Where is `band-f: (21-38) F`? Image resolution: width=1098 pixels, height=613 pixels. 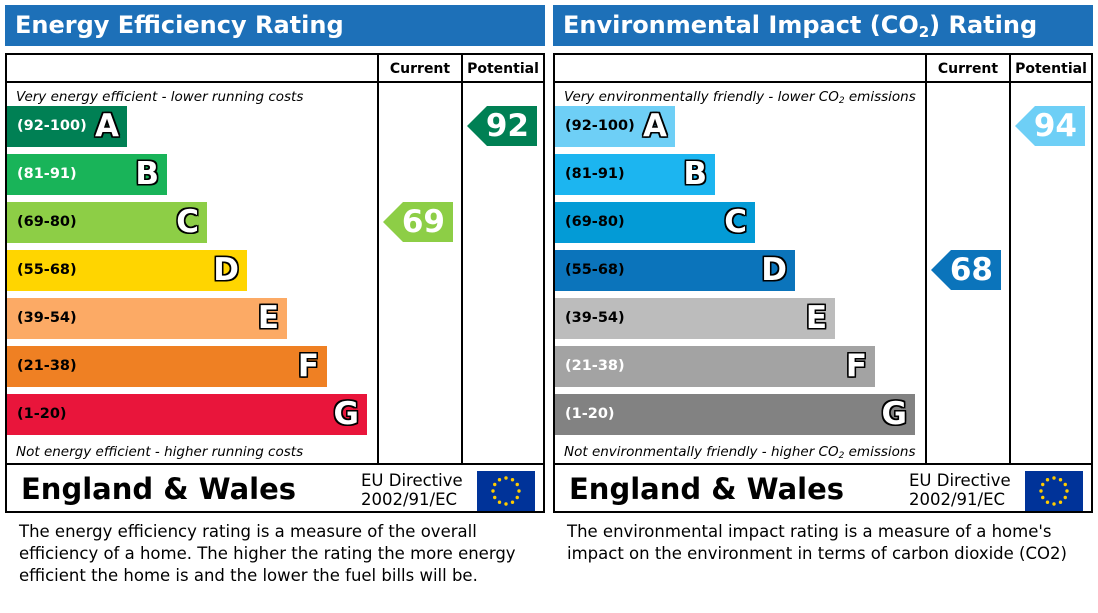
band-f: (21-38) F is located at coordinates (167, 366).